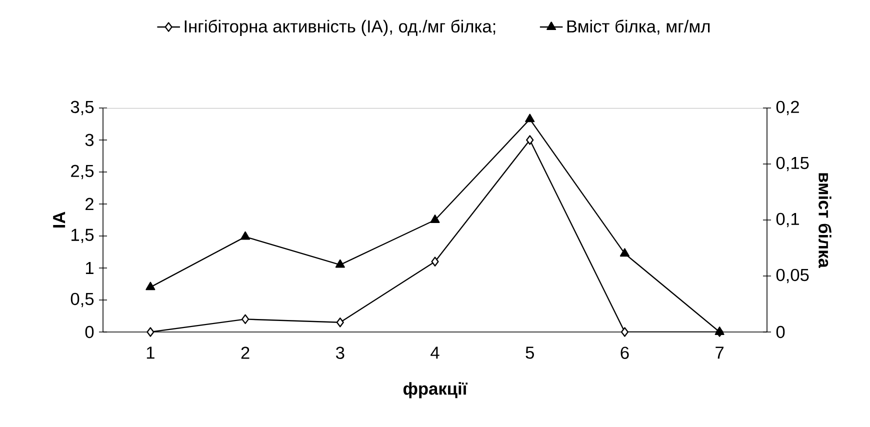 This screenshot has width=870, height=427. Describe the element at coordinates (90, 268) in the screenshot. I see `y-tick-label: 1` at that location.